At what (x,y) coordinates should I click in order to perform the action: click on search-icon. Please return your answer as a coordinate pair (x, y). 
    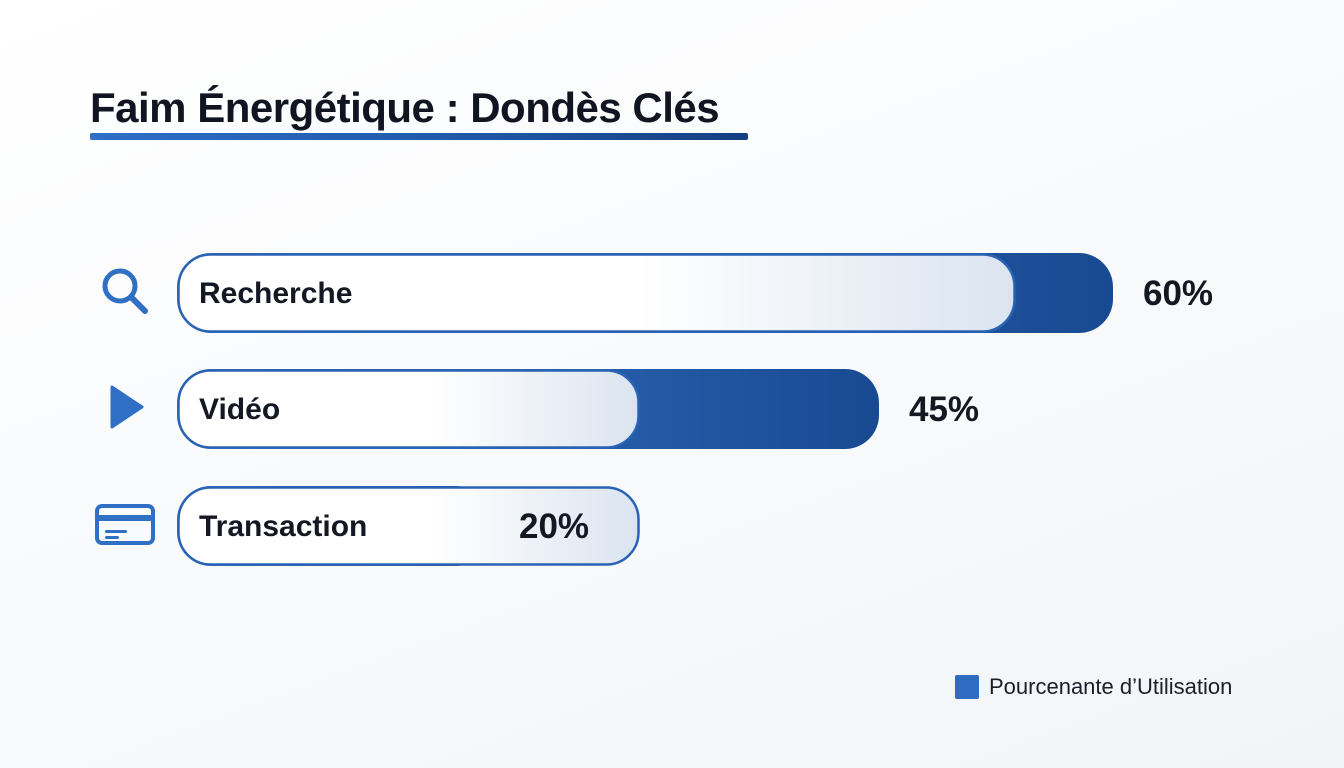
    Looking at the image, I should click on (125, 291).